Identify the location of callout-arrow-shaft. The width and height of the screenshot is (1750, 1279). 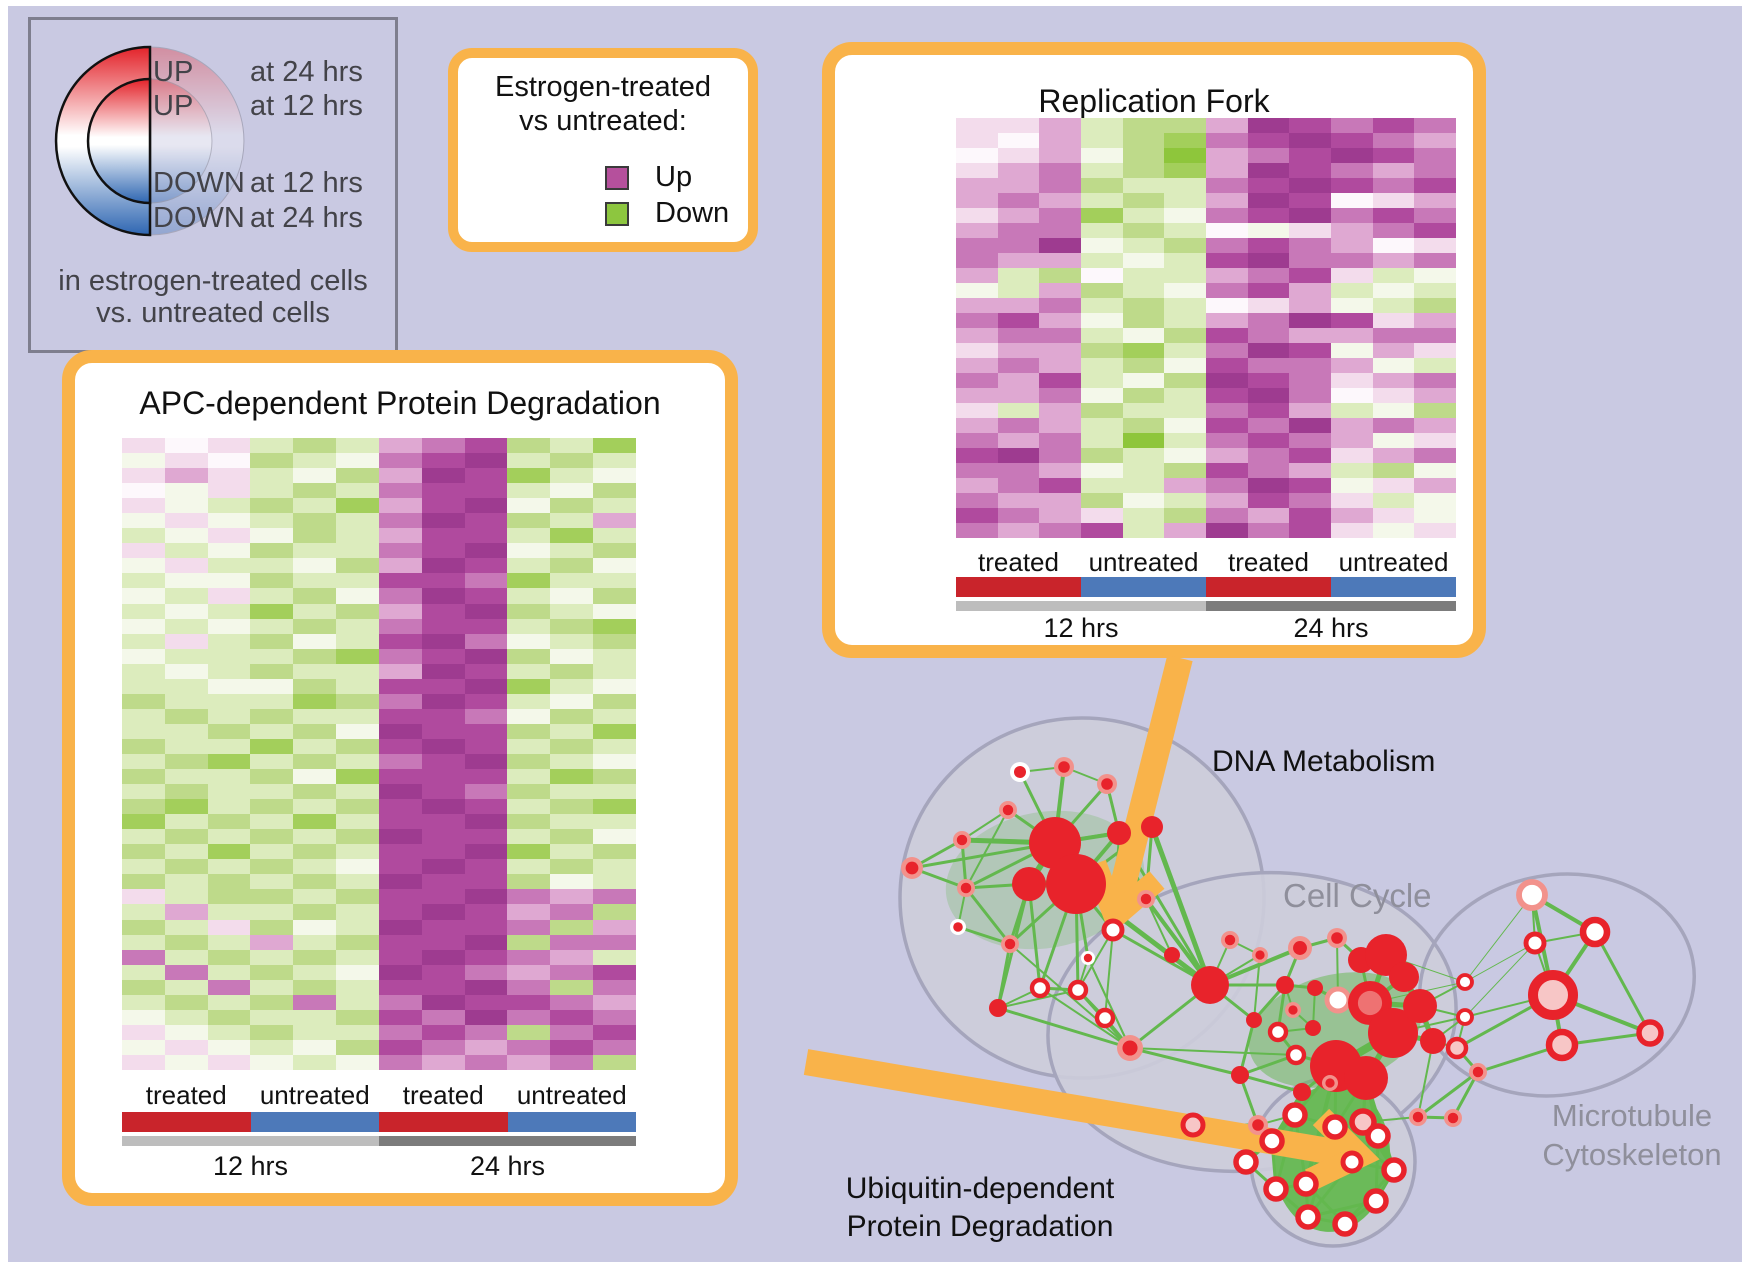
(1150, 777).